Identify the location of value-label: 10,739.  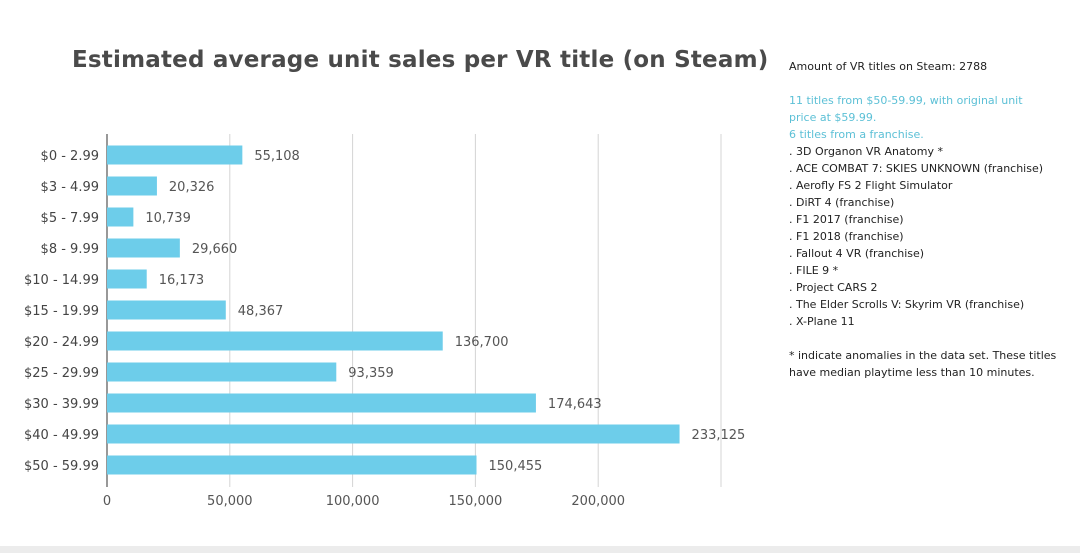
(168, 218).